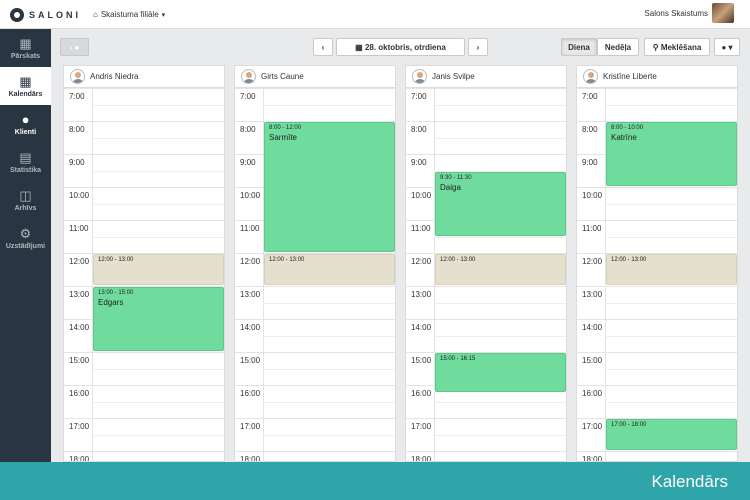 The image size is (750, 500). Describe the element at coordinates (655, 47) in the screenshot. I see `search-icon: ⚲` at that location.